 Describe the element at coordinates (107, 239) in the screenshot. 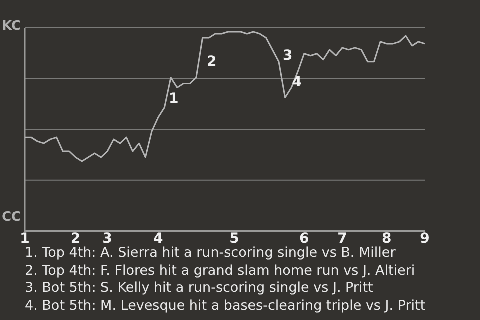

I see `x-tick-label: 3` at that location.